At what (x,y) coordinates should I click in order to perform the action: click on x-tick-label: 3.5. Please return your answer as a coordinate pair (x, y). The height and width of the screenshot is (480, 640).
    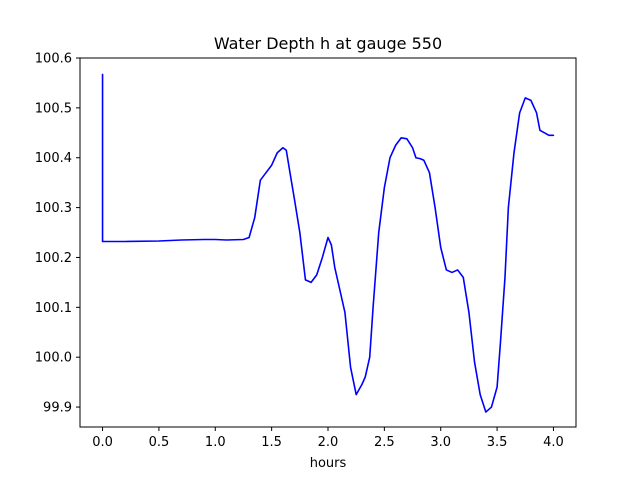
    Looking at the image, I should click on (497, 442).